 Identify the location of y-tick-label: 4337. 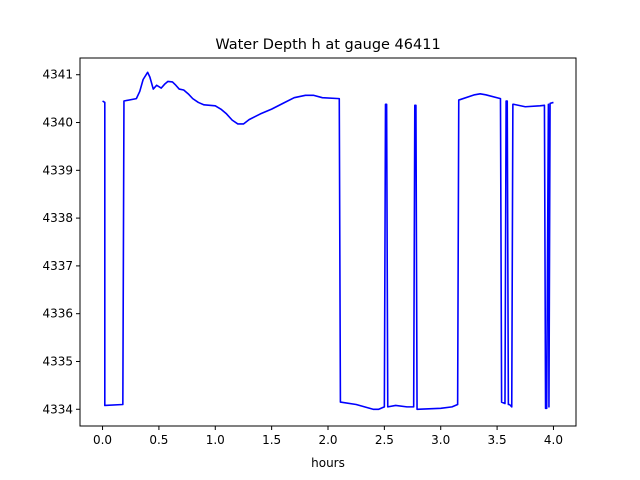
(57, 266).